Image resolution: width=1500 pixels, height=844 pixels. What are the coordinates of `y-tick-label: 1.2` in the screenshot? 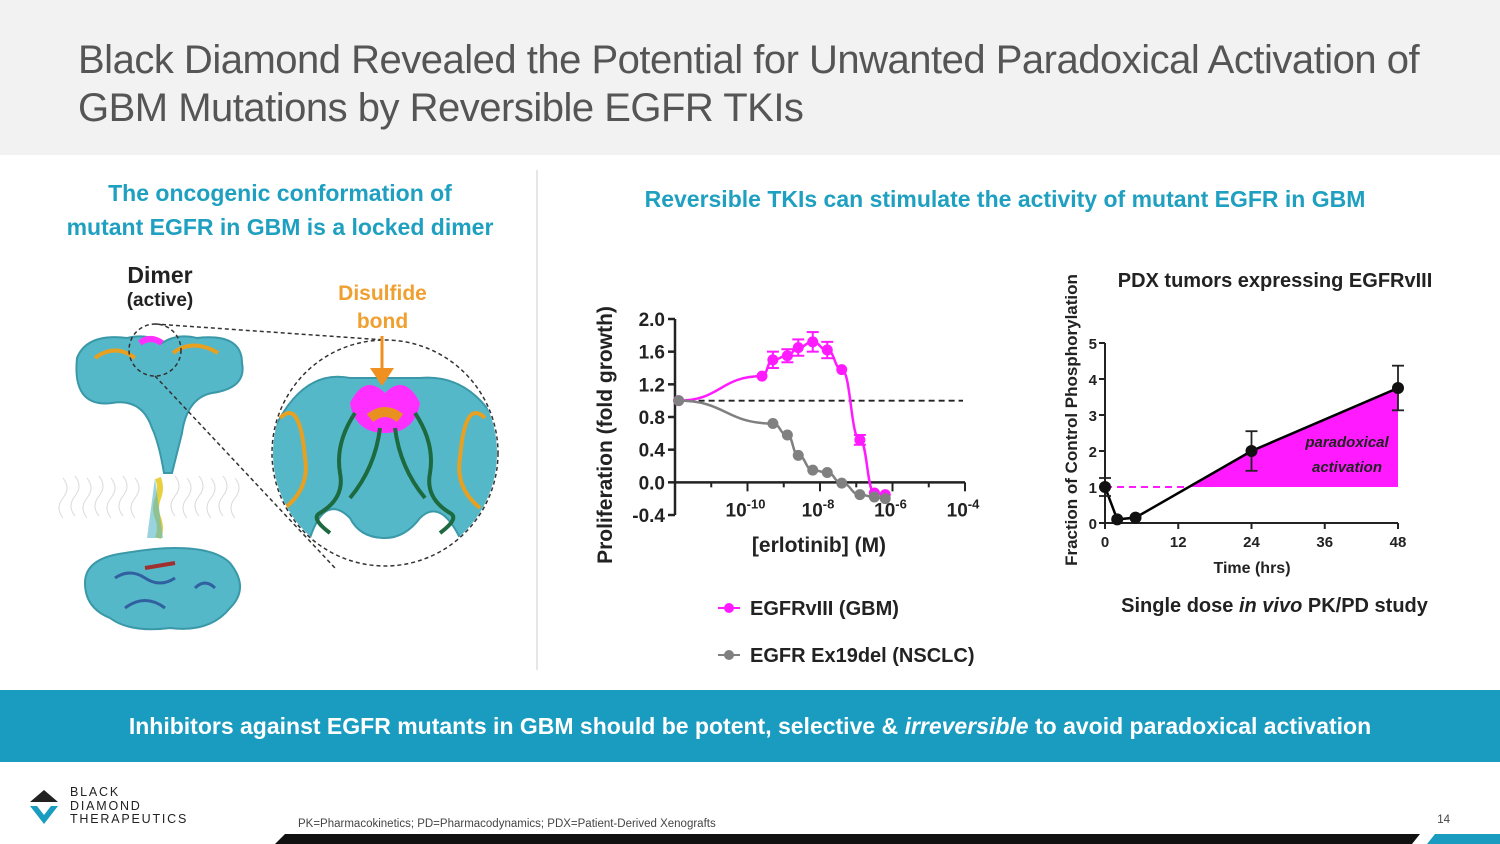 It's located at (652, 385).